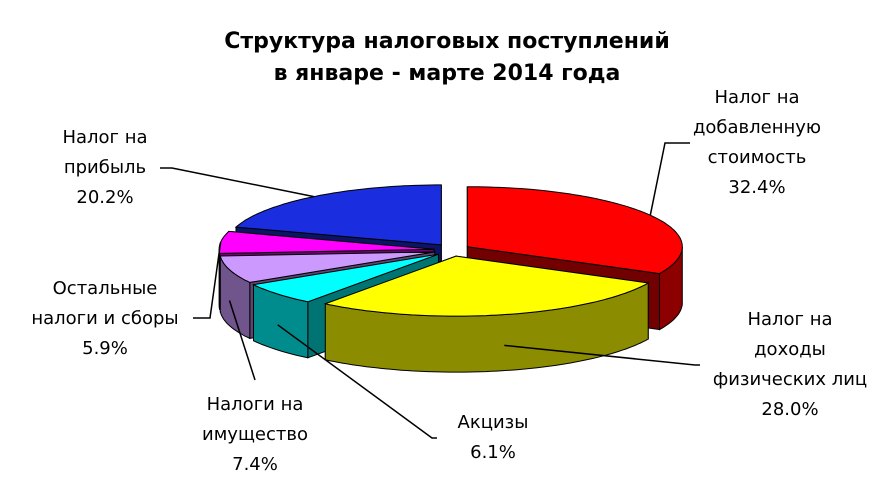  Describe the element at coordinates (789, 409) in the screenshot. I see `value-label: 28.0%` at that location.